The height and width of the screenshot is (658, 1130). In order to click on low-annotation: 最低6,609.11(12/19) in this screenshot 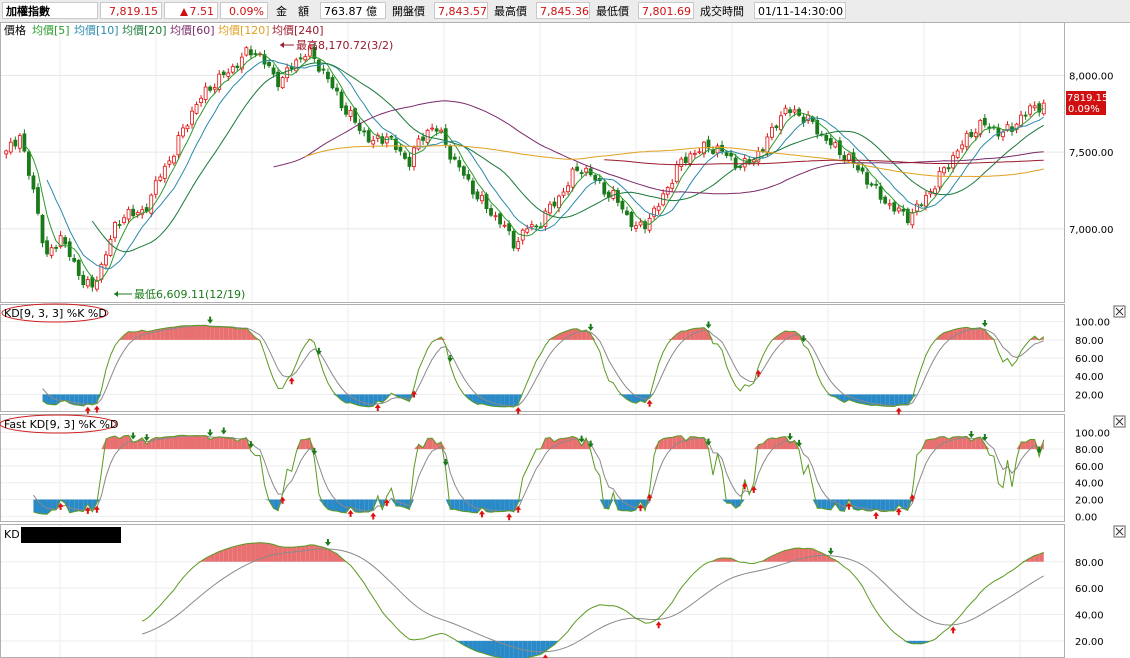, I will do `click(189, 294)`.